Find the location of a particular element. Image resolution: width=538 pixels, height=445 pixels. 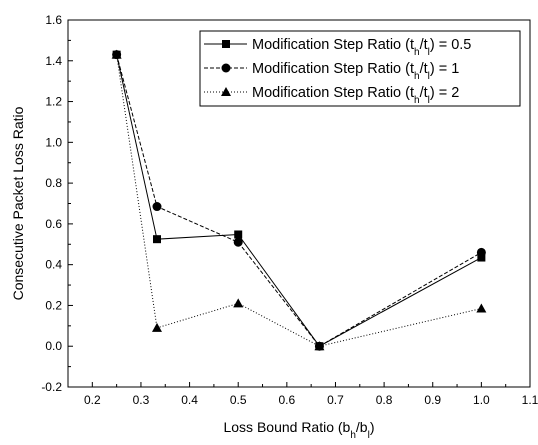

legend-item: Modification Step Ratio (th/tl) = 1 is located at coordinates (331, 71).